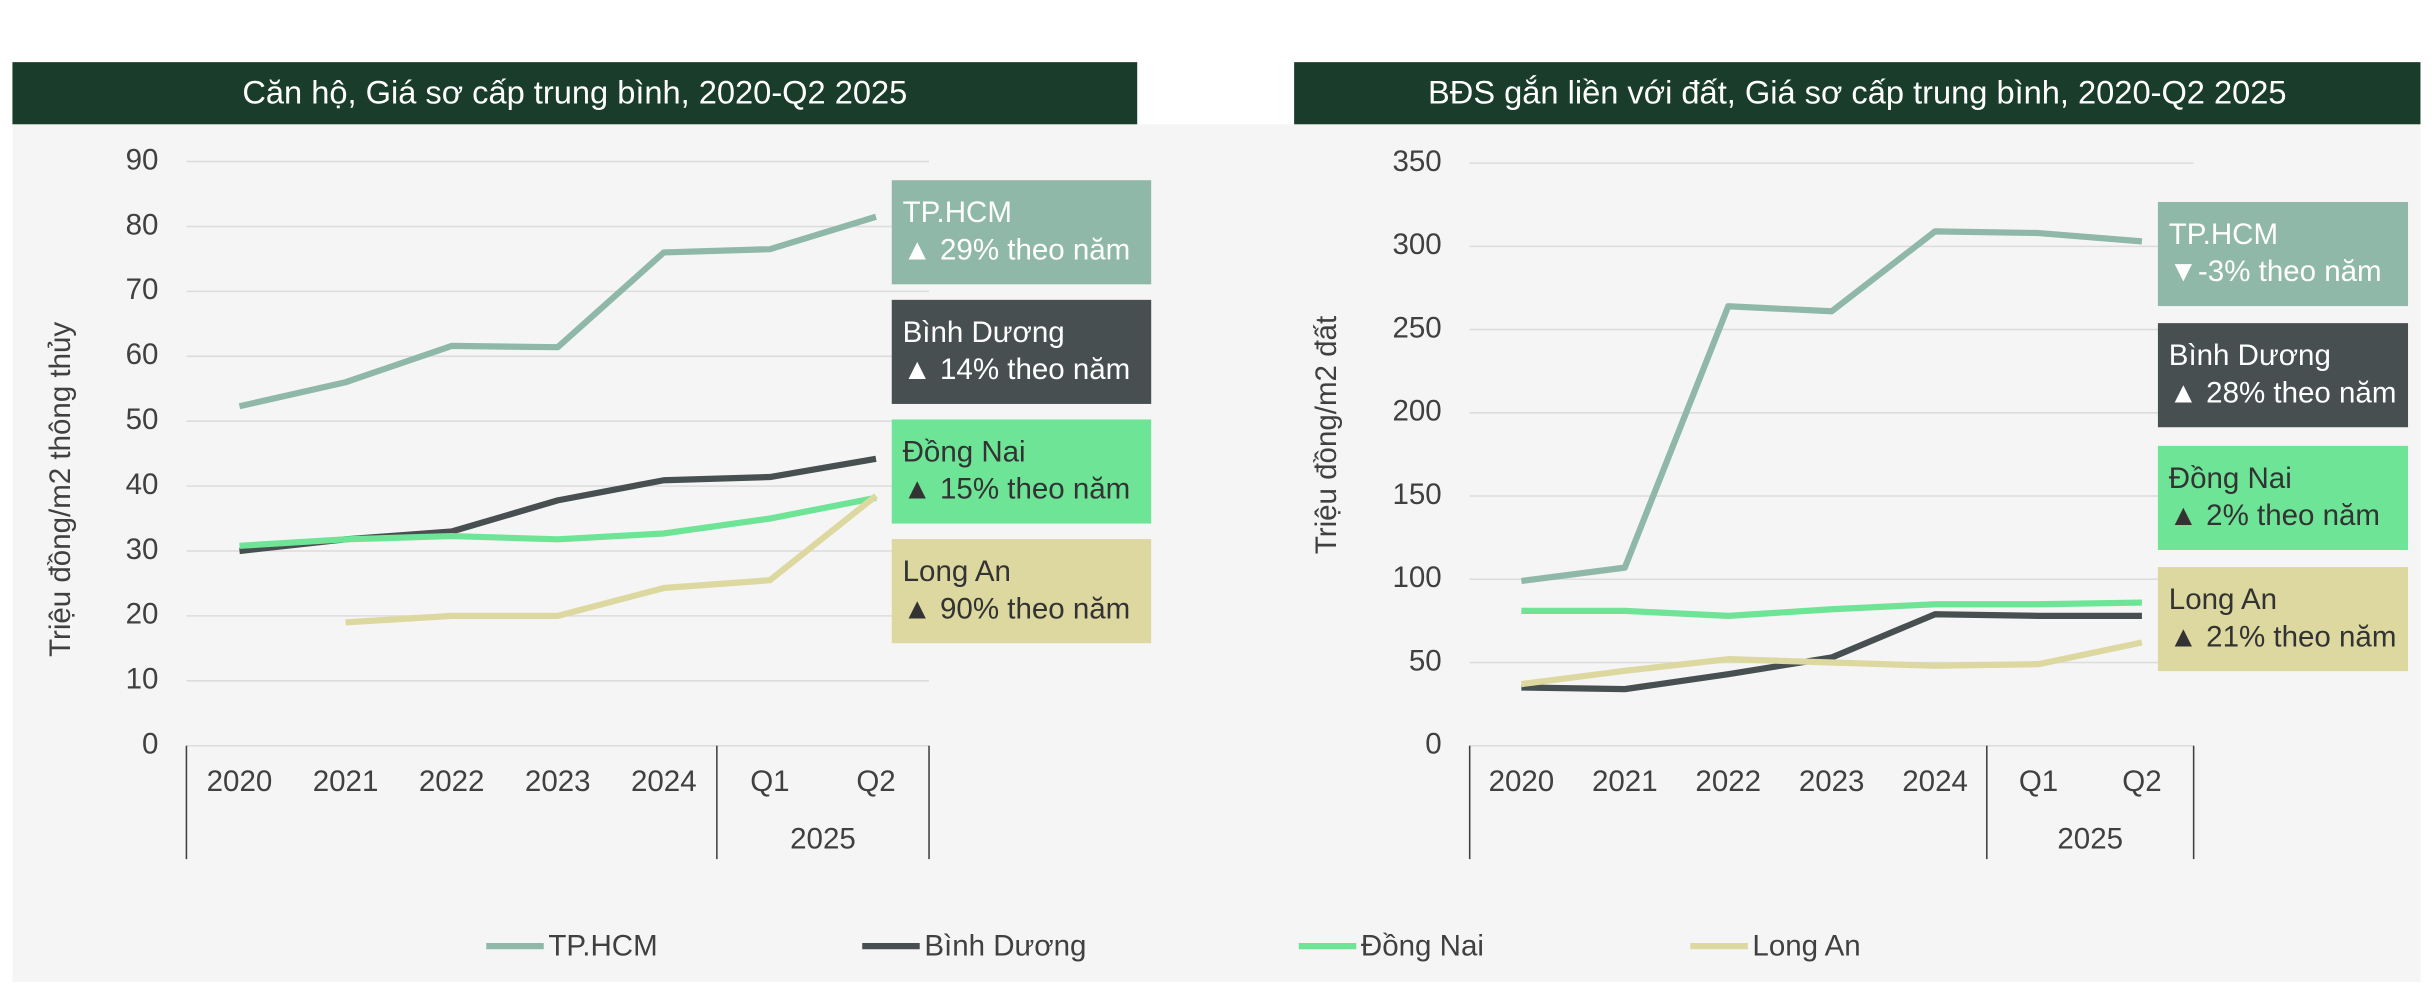 The image size is (2436, 1004). I want to click on annotation-note: ▼-3% theo năm, so click(2275, 271).